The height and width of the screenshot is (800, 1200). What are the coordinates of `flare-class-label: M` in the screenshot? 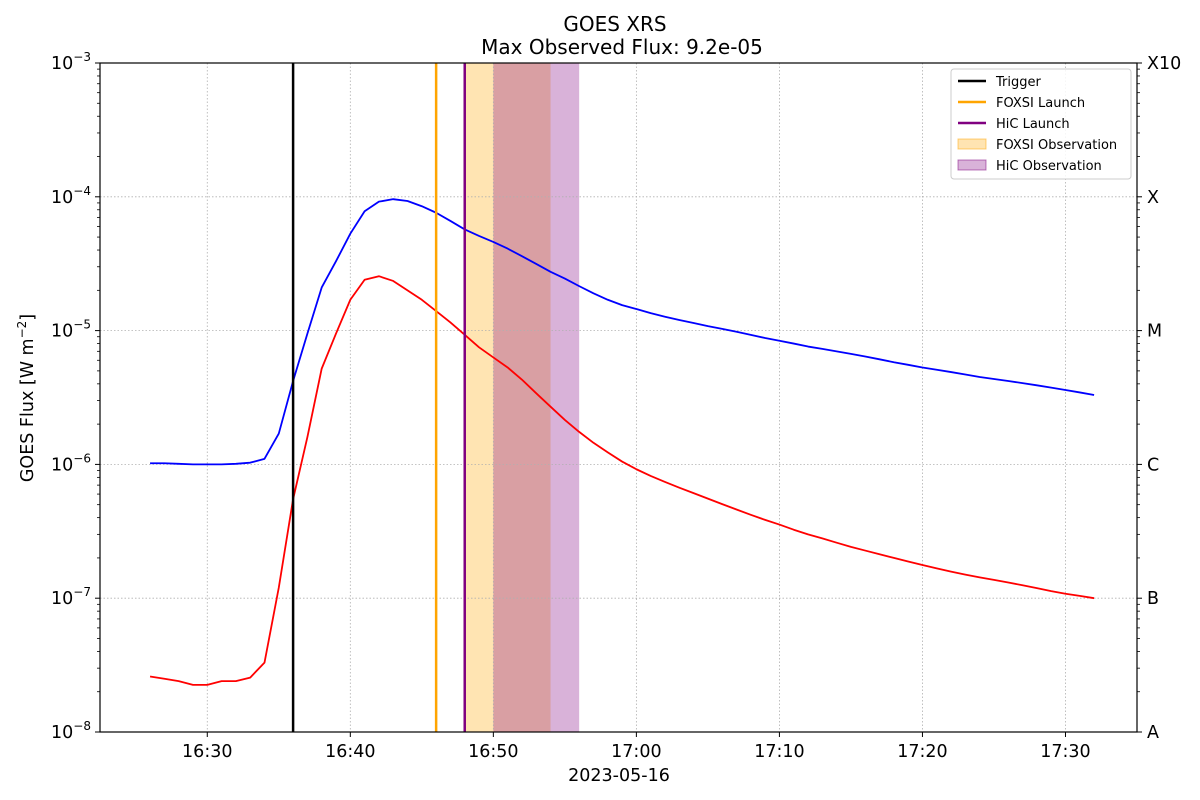 It's located at (1154, 332).